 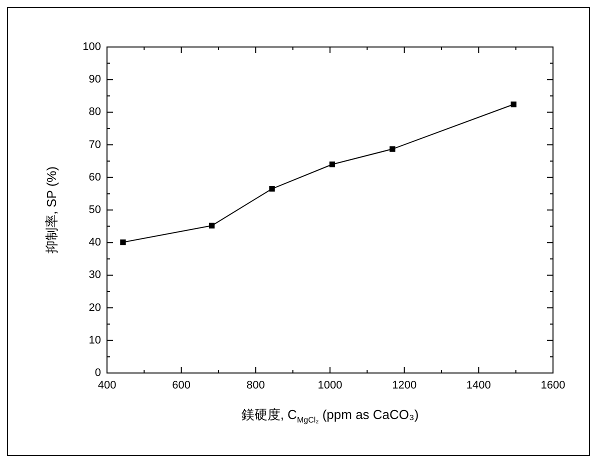 I want to click on y-tick-label: 80, so click(x=94, y=112).